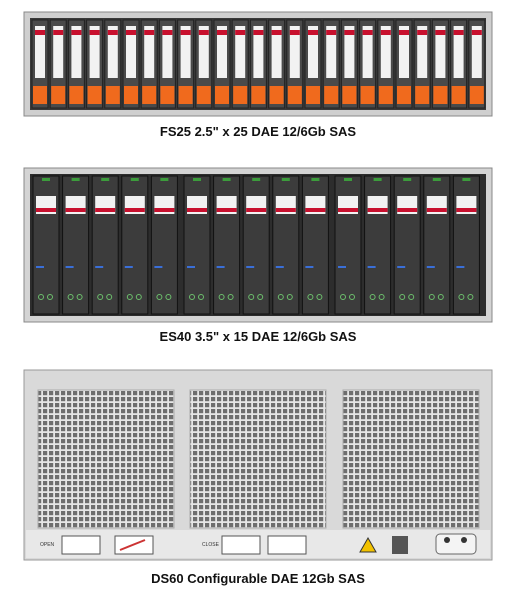  What do you see at coordinates (47, 545) in the screenshot?
I see `open-label: OPEN` at bounding box center [47, 545].